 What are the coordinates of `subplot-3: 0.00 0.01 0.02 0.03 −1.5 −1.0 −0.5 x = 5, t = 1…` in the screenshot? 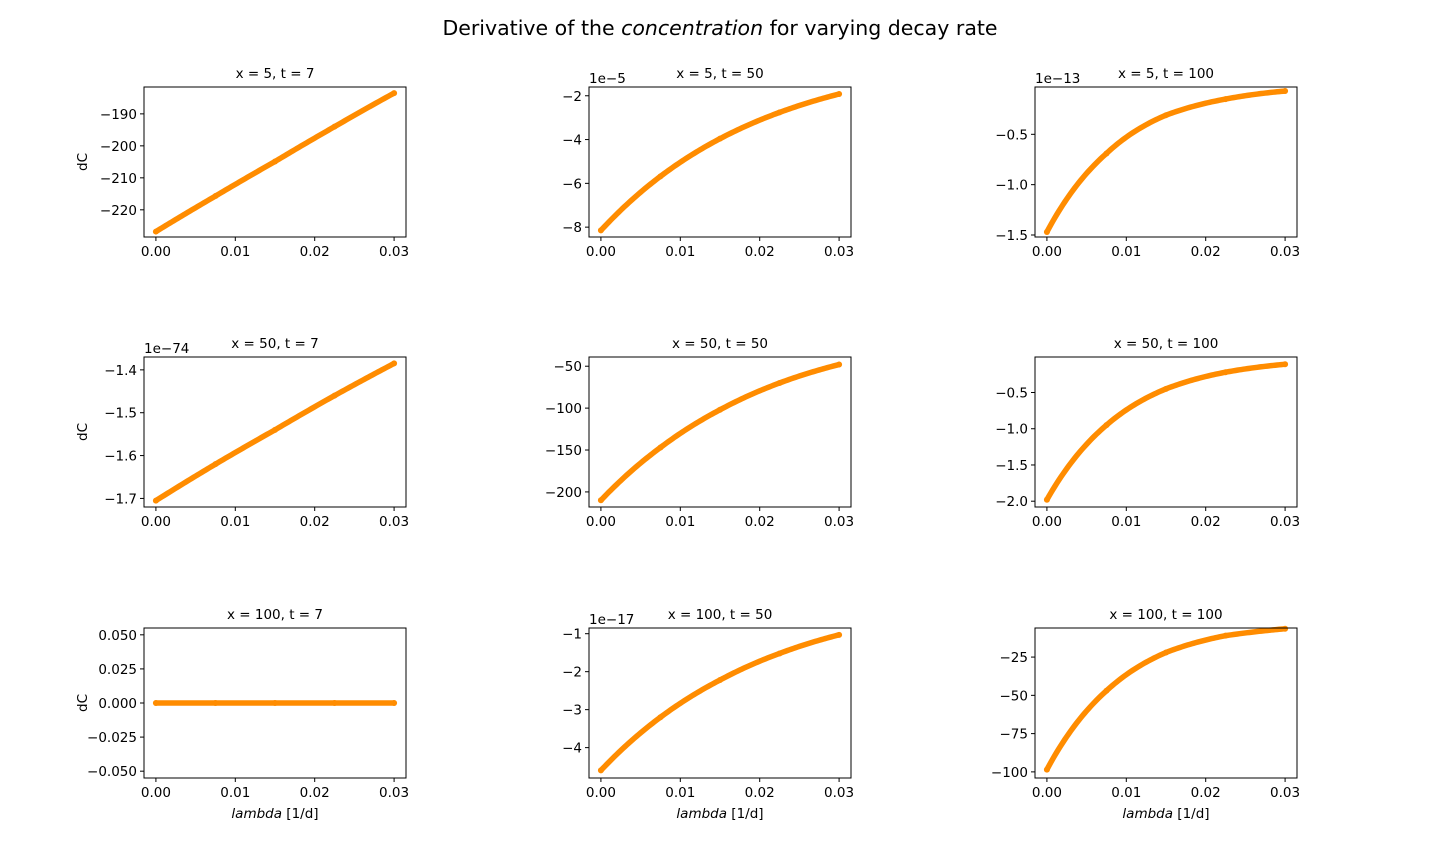 It's located at (1147, 163).